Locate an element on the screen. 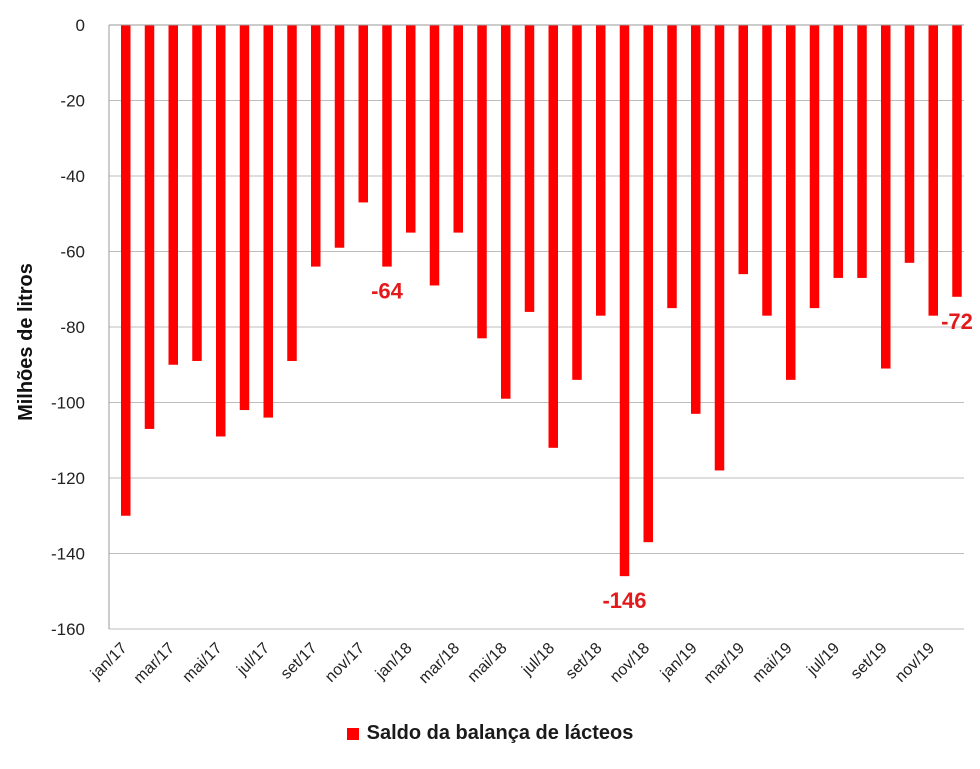  data-label: -72 is located at coordinates (957, 321).